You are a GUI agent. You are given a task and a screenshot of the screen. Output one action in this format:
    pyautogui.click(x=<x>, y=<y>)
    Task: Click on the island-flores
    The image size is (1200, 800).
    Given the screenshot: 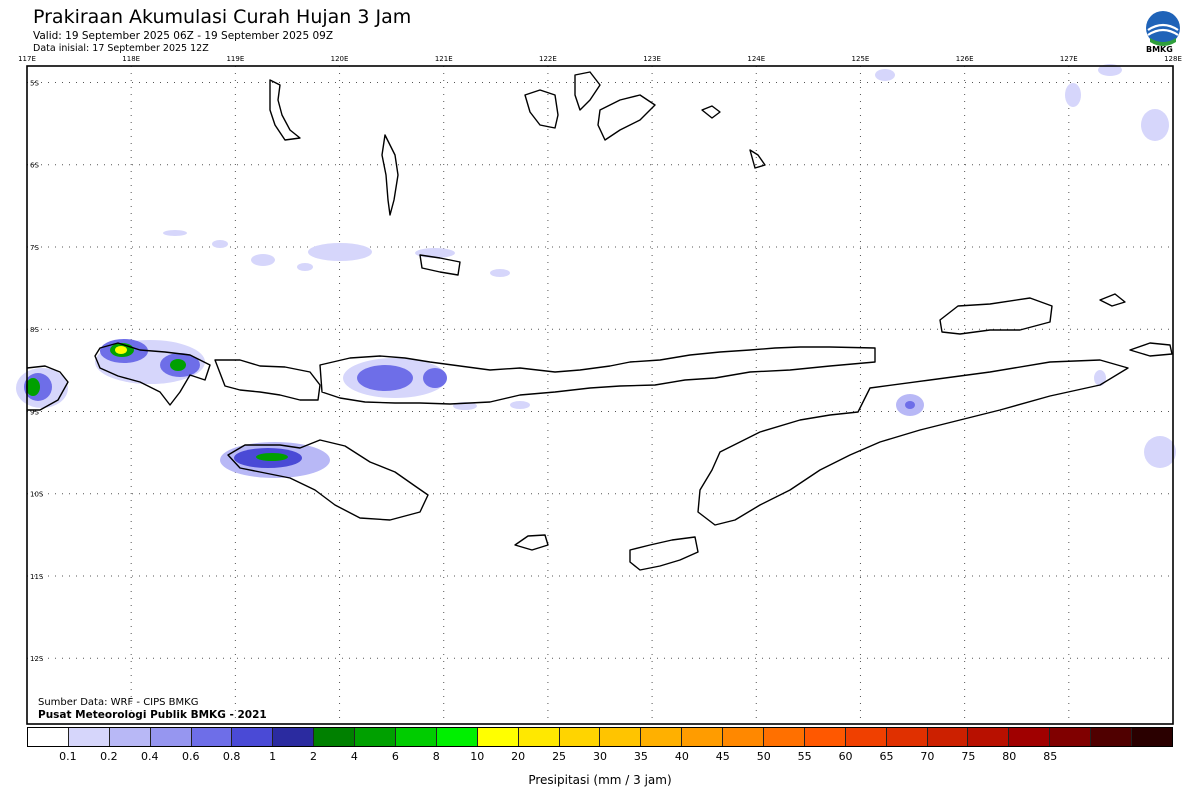 What is the action you would take?
    pyautogui.click(x=597, y=375)
    